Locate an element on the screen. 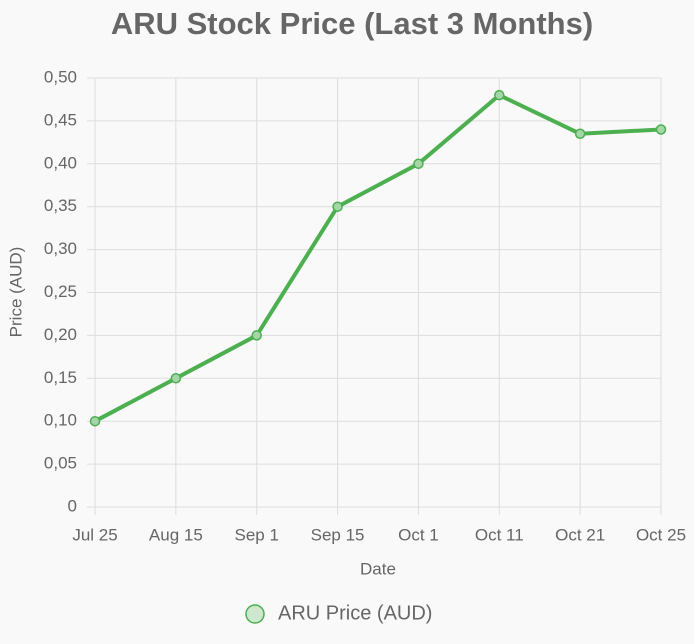  y-tick-label: 0,40 is located at coordinates (60, 162).